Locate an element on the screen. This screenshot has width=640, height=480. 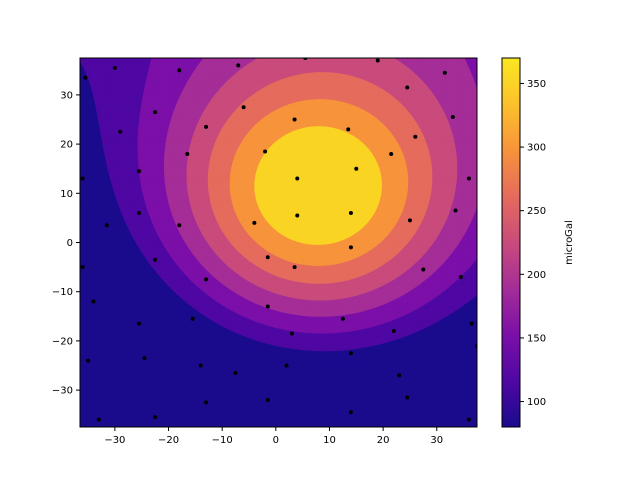
colorbar-gradient is located at coordinates (511, 242).